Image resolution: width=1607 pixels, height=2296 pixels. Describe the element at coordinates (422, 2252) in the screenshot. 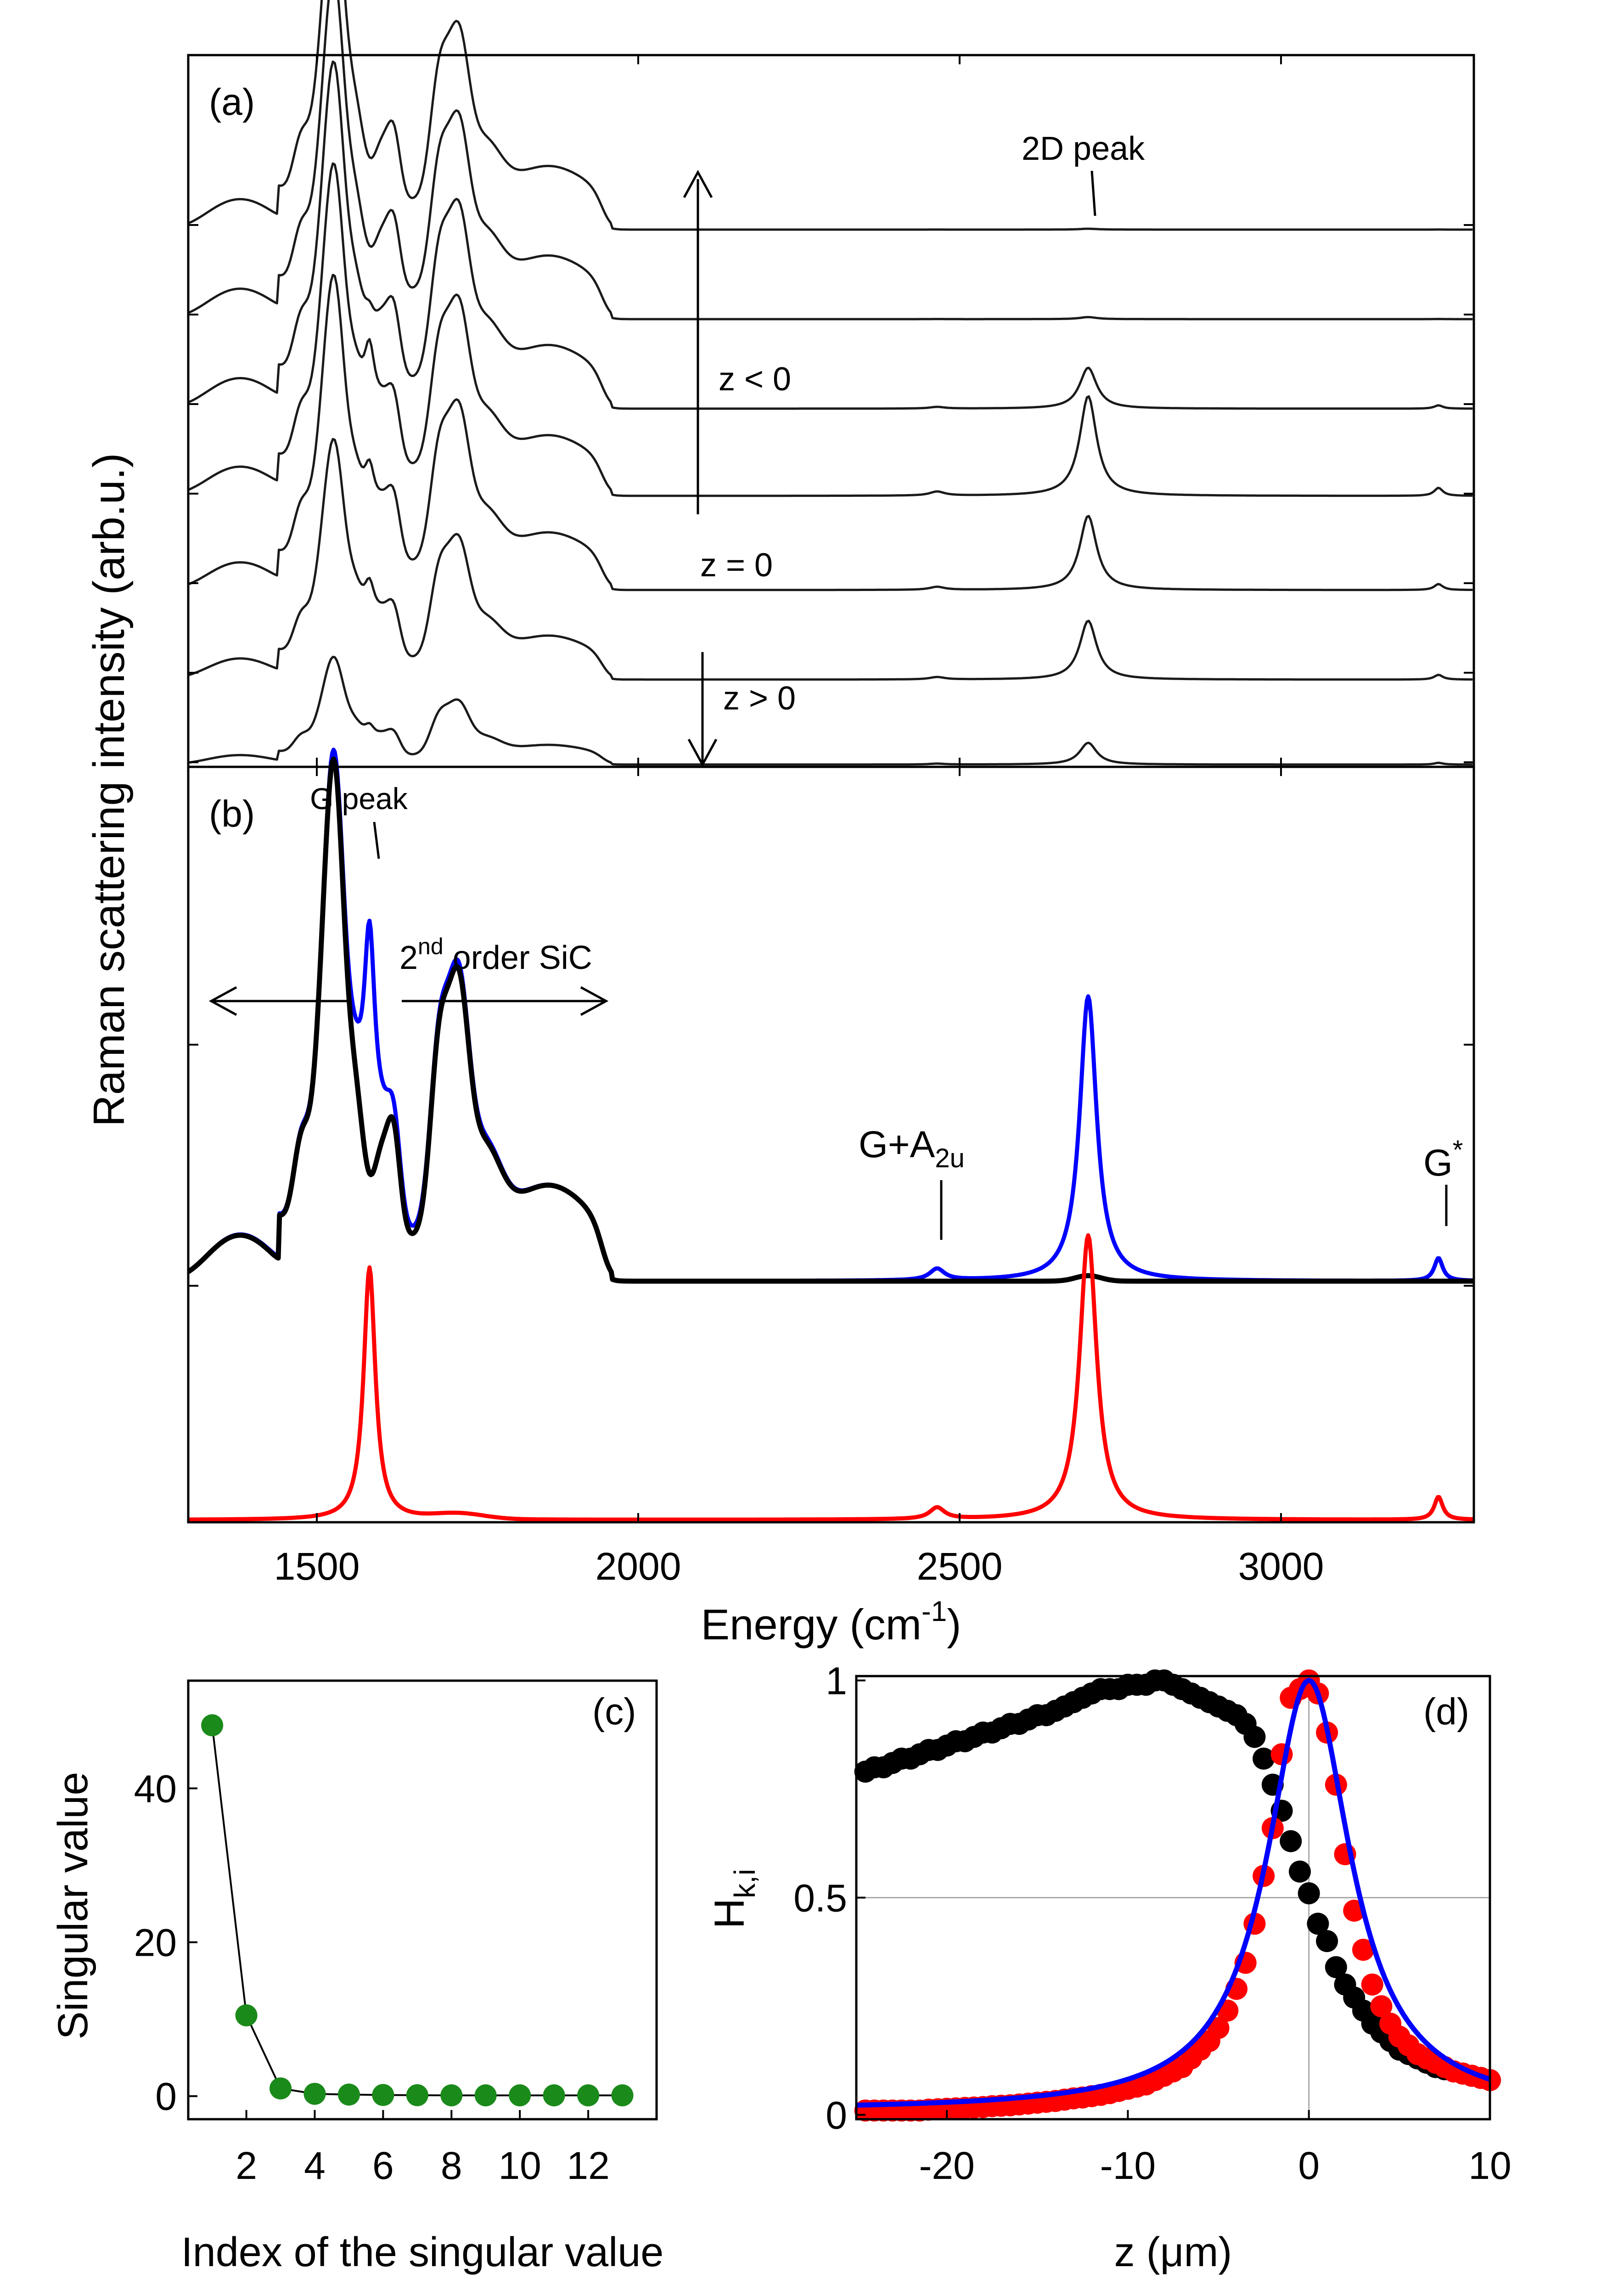

I see `x-axis-title-index: Index of the singular value` at that location.